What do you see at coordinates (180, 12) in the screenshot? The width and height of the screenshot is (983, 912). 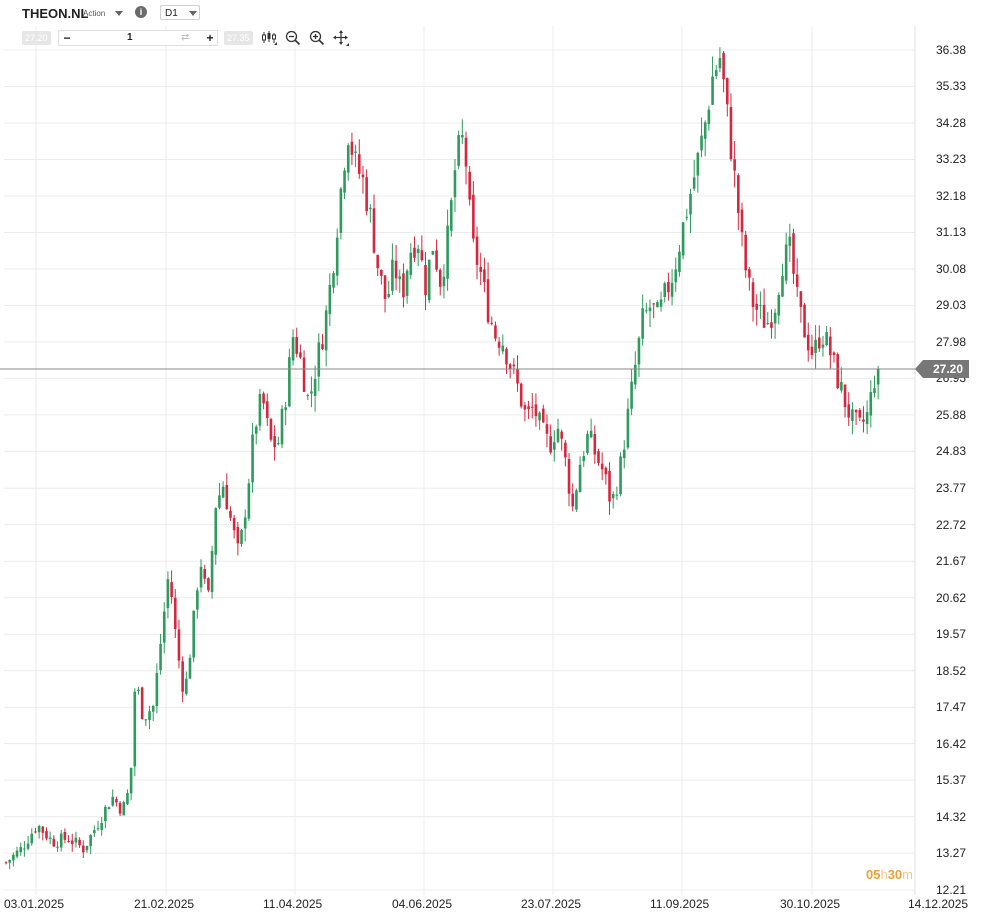 I see `timeframe-select: D1` at bounding box center [180, 12].